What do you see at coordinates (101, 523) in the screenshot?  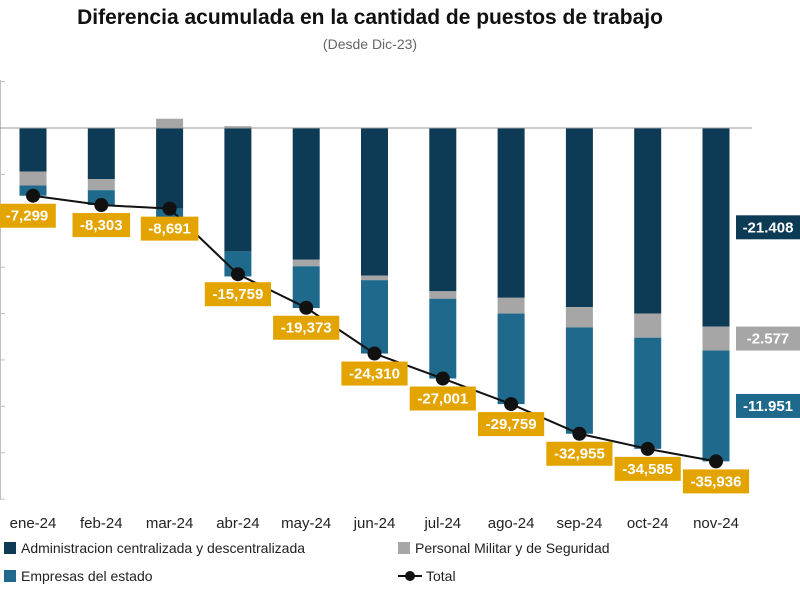 I see `x-tick-label: feb-24` at bounding box center [101, 523].